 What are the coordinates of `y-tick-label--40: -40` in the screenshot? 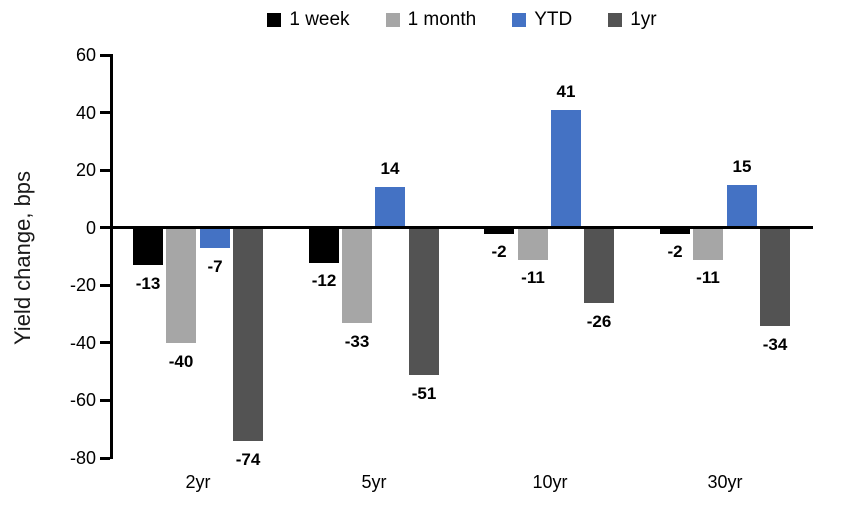 It's located at (82, 343).